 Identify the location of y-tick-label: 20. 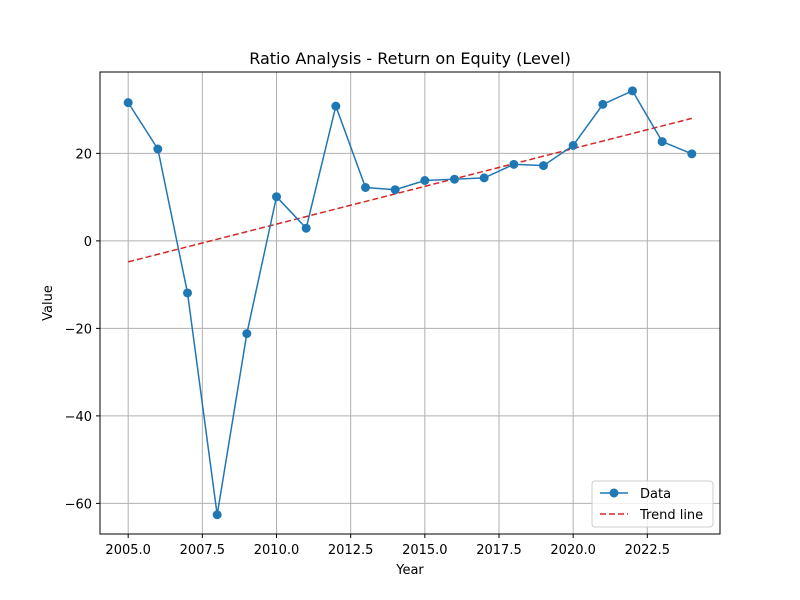
(83, 154).